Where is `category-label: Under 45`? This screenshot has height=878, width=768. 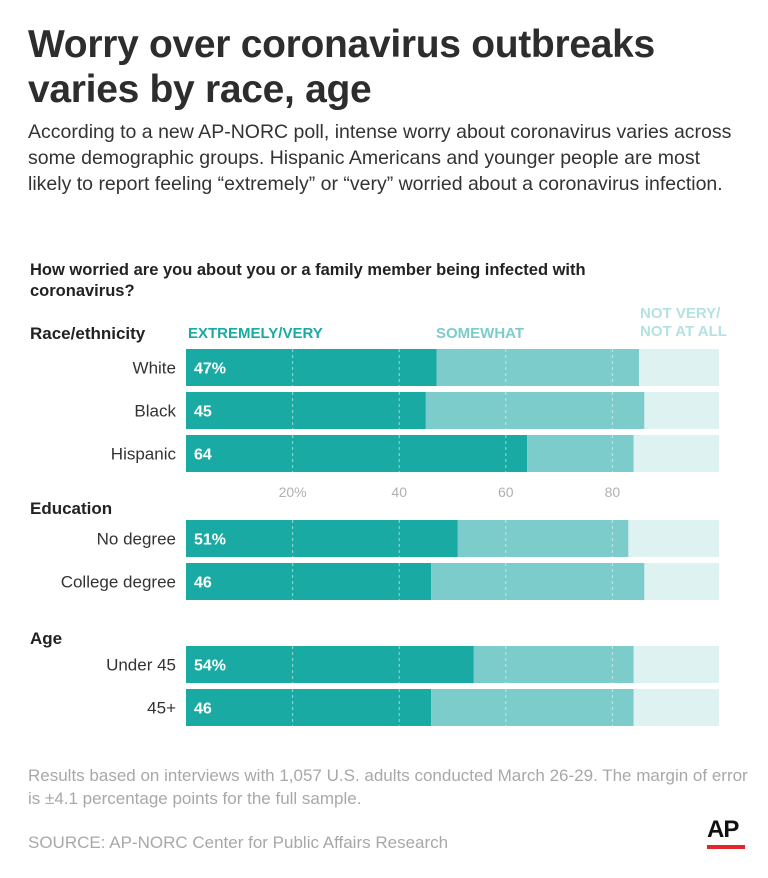 category-label: Under 45 is located at coordinates (141, 665).